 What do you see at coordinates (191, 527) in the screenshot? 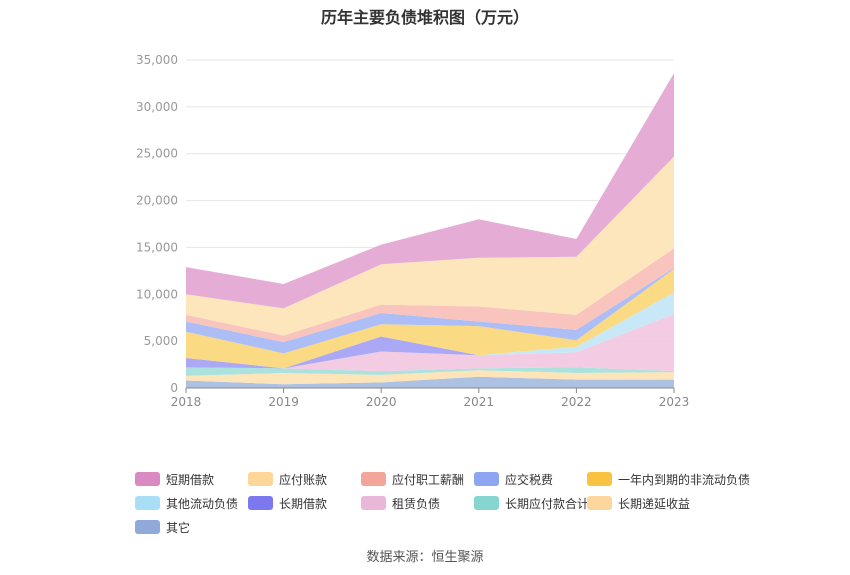
I see `legend-item: 其它` at bounding box center [191, 527].